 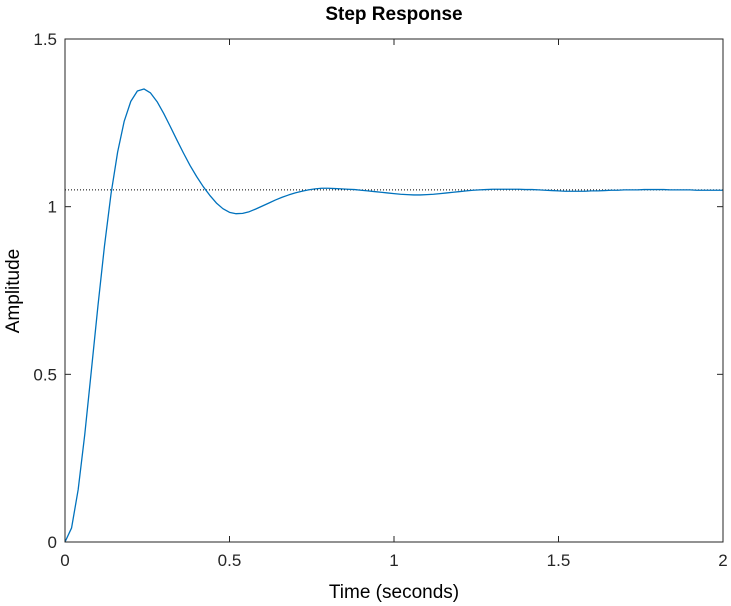 What do you see at coordinates (13, 291) in the screenshot?
I see `y-axis-label: Amplitude` at bounding box center [13, 291].